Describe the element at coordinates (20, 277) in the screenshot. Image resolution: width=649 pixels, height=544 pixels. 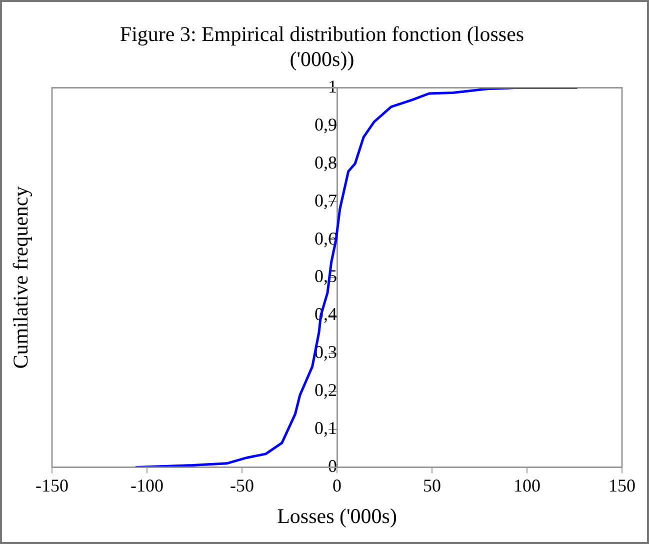
I see `y-axis-title: Cumilative frequency` at that location.